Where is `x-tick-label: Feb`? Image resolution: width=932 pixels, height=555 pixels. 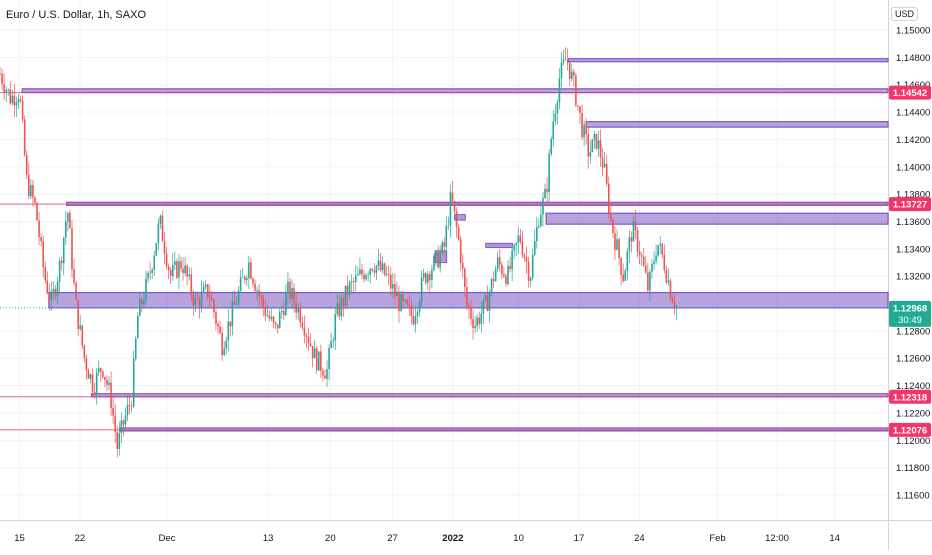 x-tick-label: Feb is located at coordinates (717, 538).